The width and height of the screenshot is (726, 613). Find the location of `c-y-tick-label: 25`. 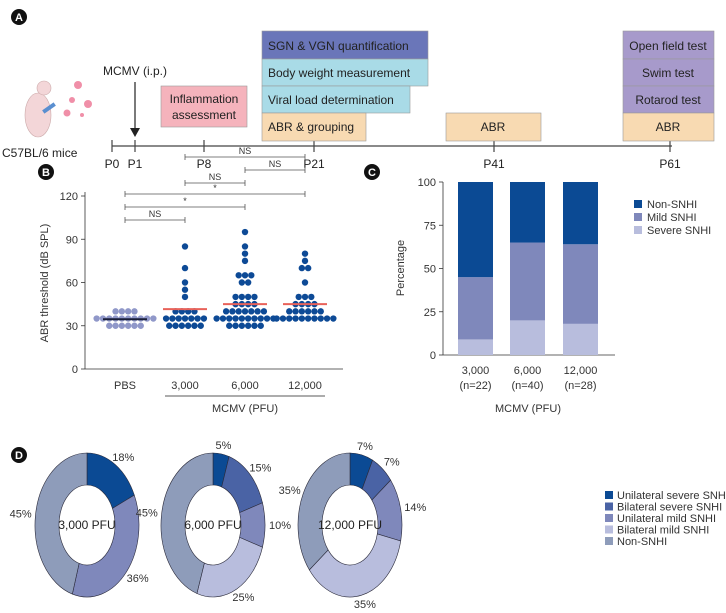

c-y-tick-label: 25 is located at coordinates (430, 313).